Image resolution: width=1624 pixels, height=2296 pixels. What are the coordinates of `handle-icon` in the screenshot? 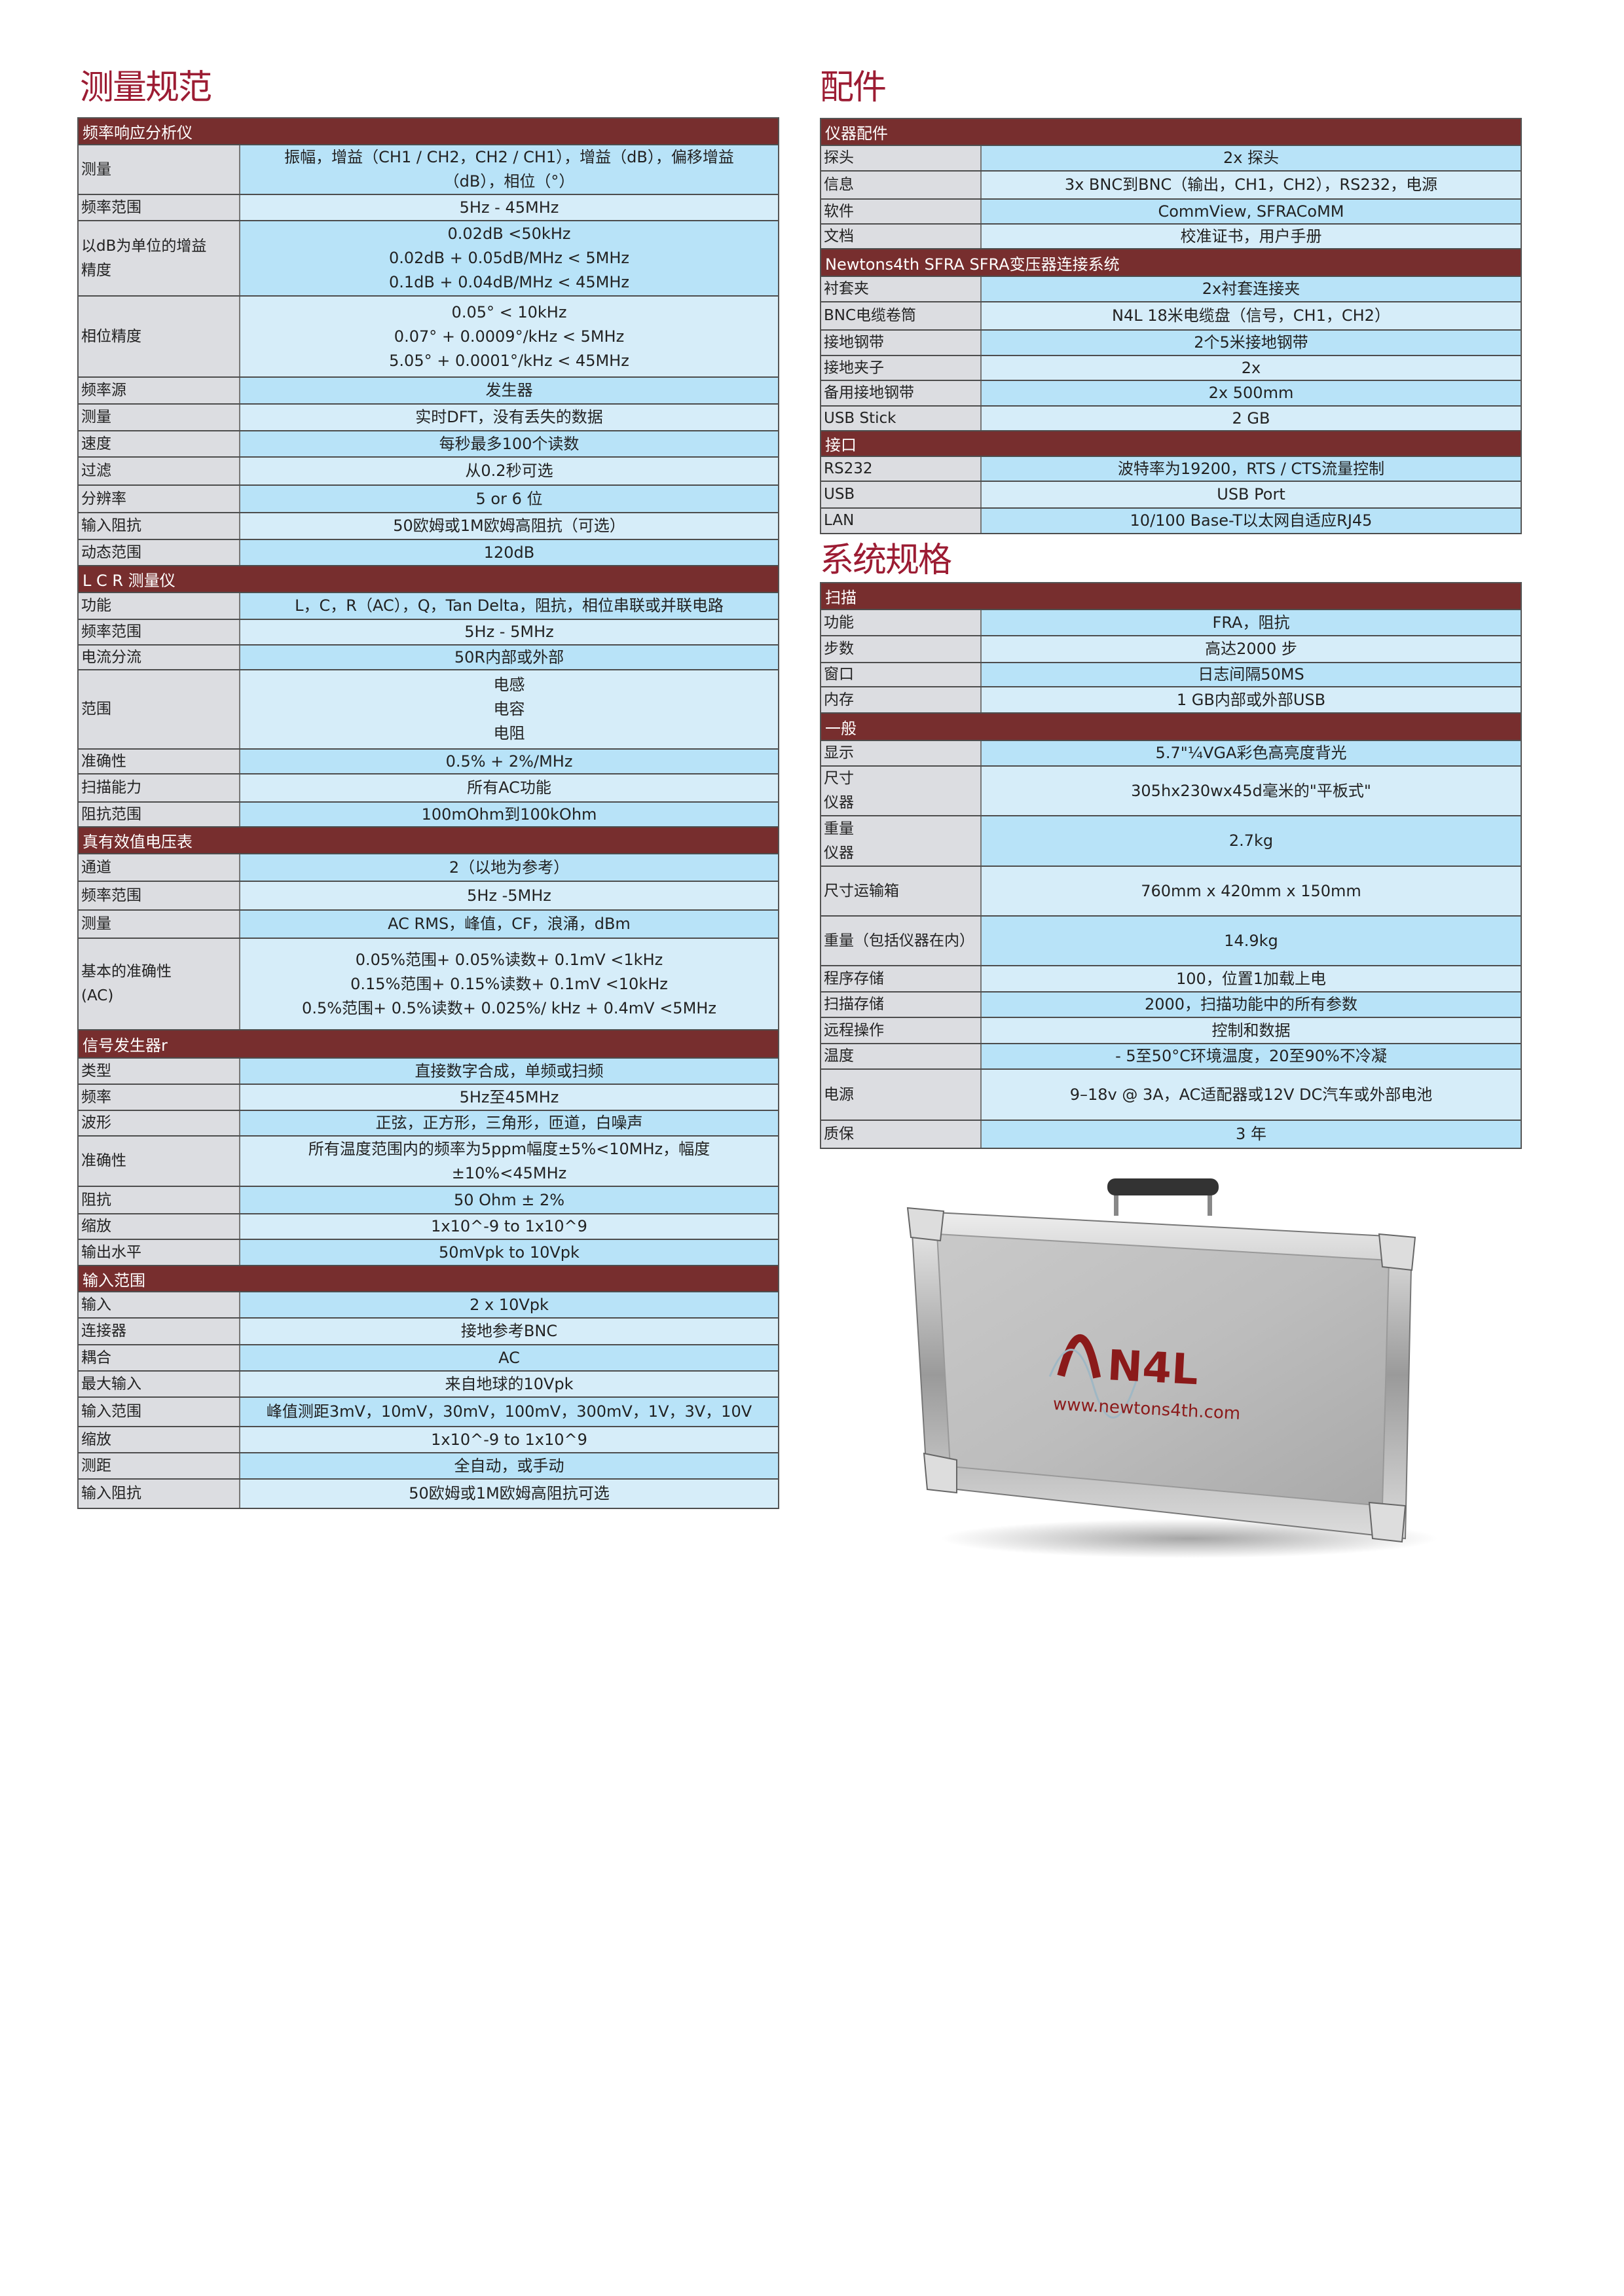 It's located at (1163, 1197).